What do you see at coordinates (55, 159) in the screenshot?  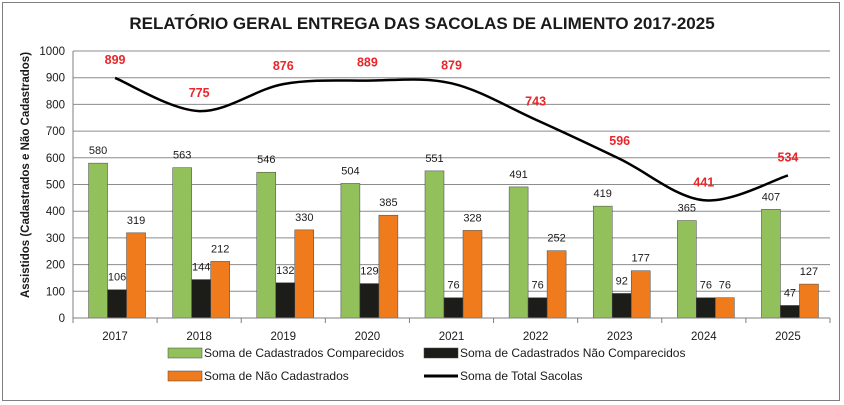 I see `y-tick-label: 600` at bounding box center [55, 159].